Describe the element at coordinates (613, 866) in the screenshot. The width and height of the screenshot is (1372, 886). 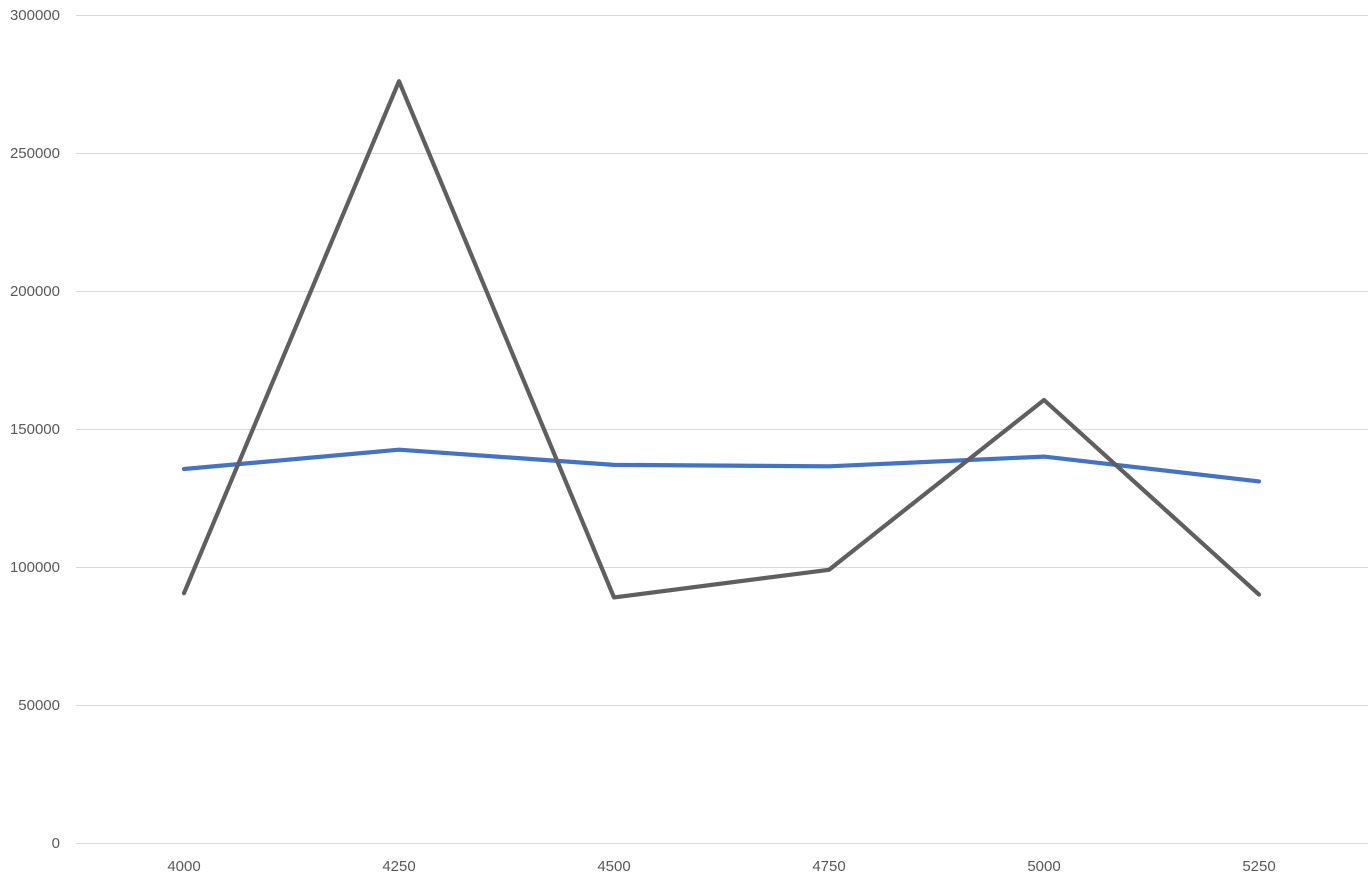
I see `x-tick-label: 4500` at that location.